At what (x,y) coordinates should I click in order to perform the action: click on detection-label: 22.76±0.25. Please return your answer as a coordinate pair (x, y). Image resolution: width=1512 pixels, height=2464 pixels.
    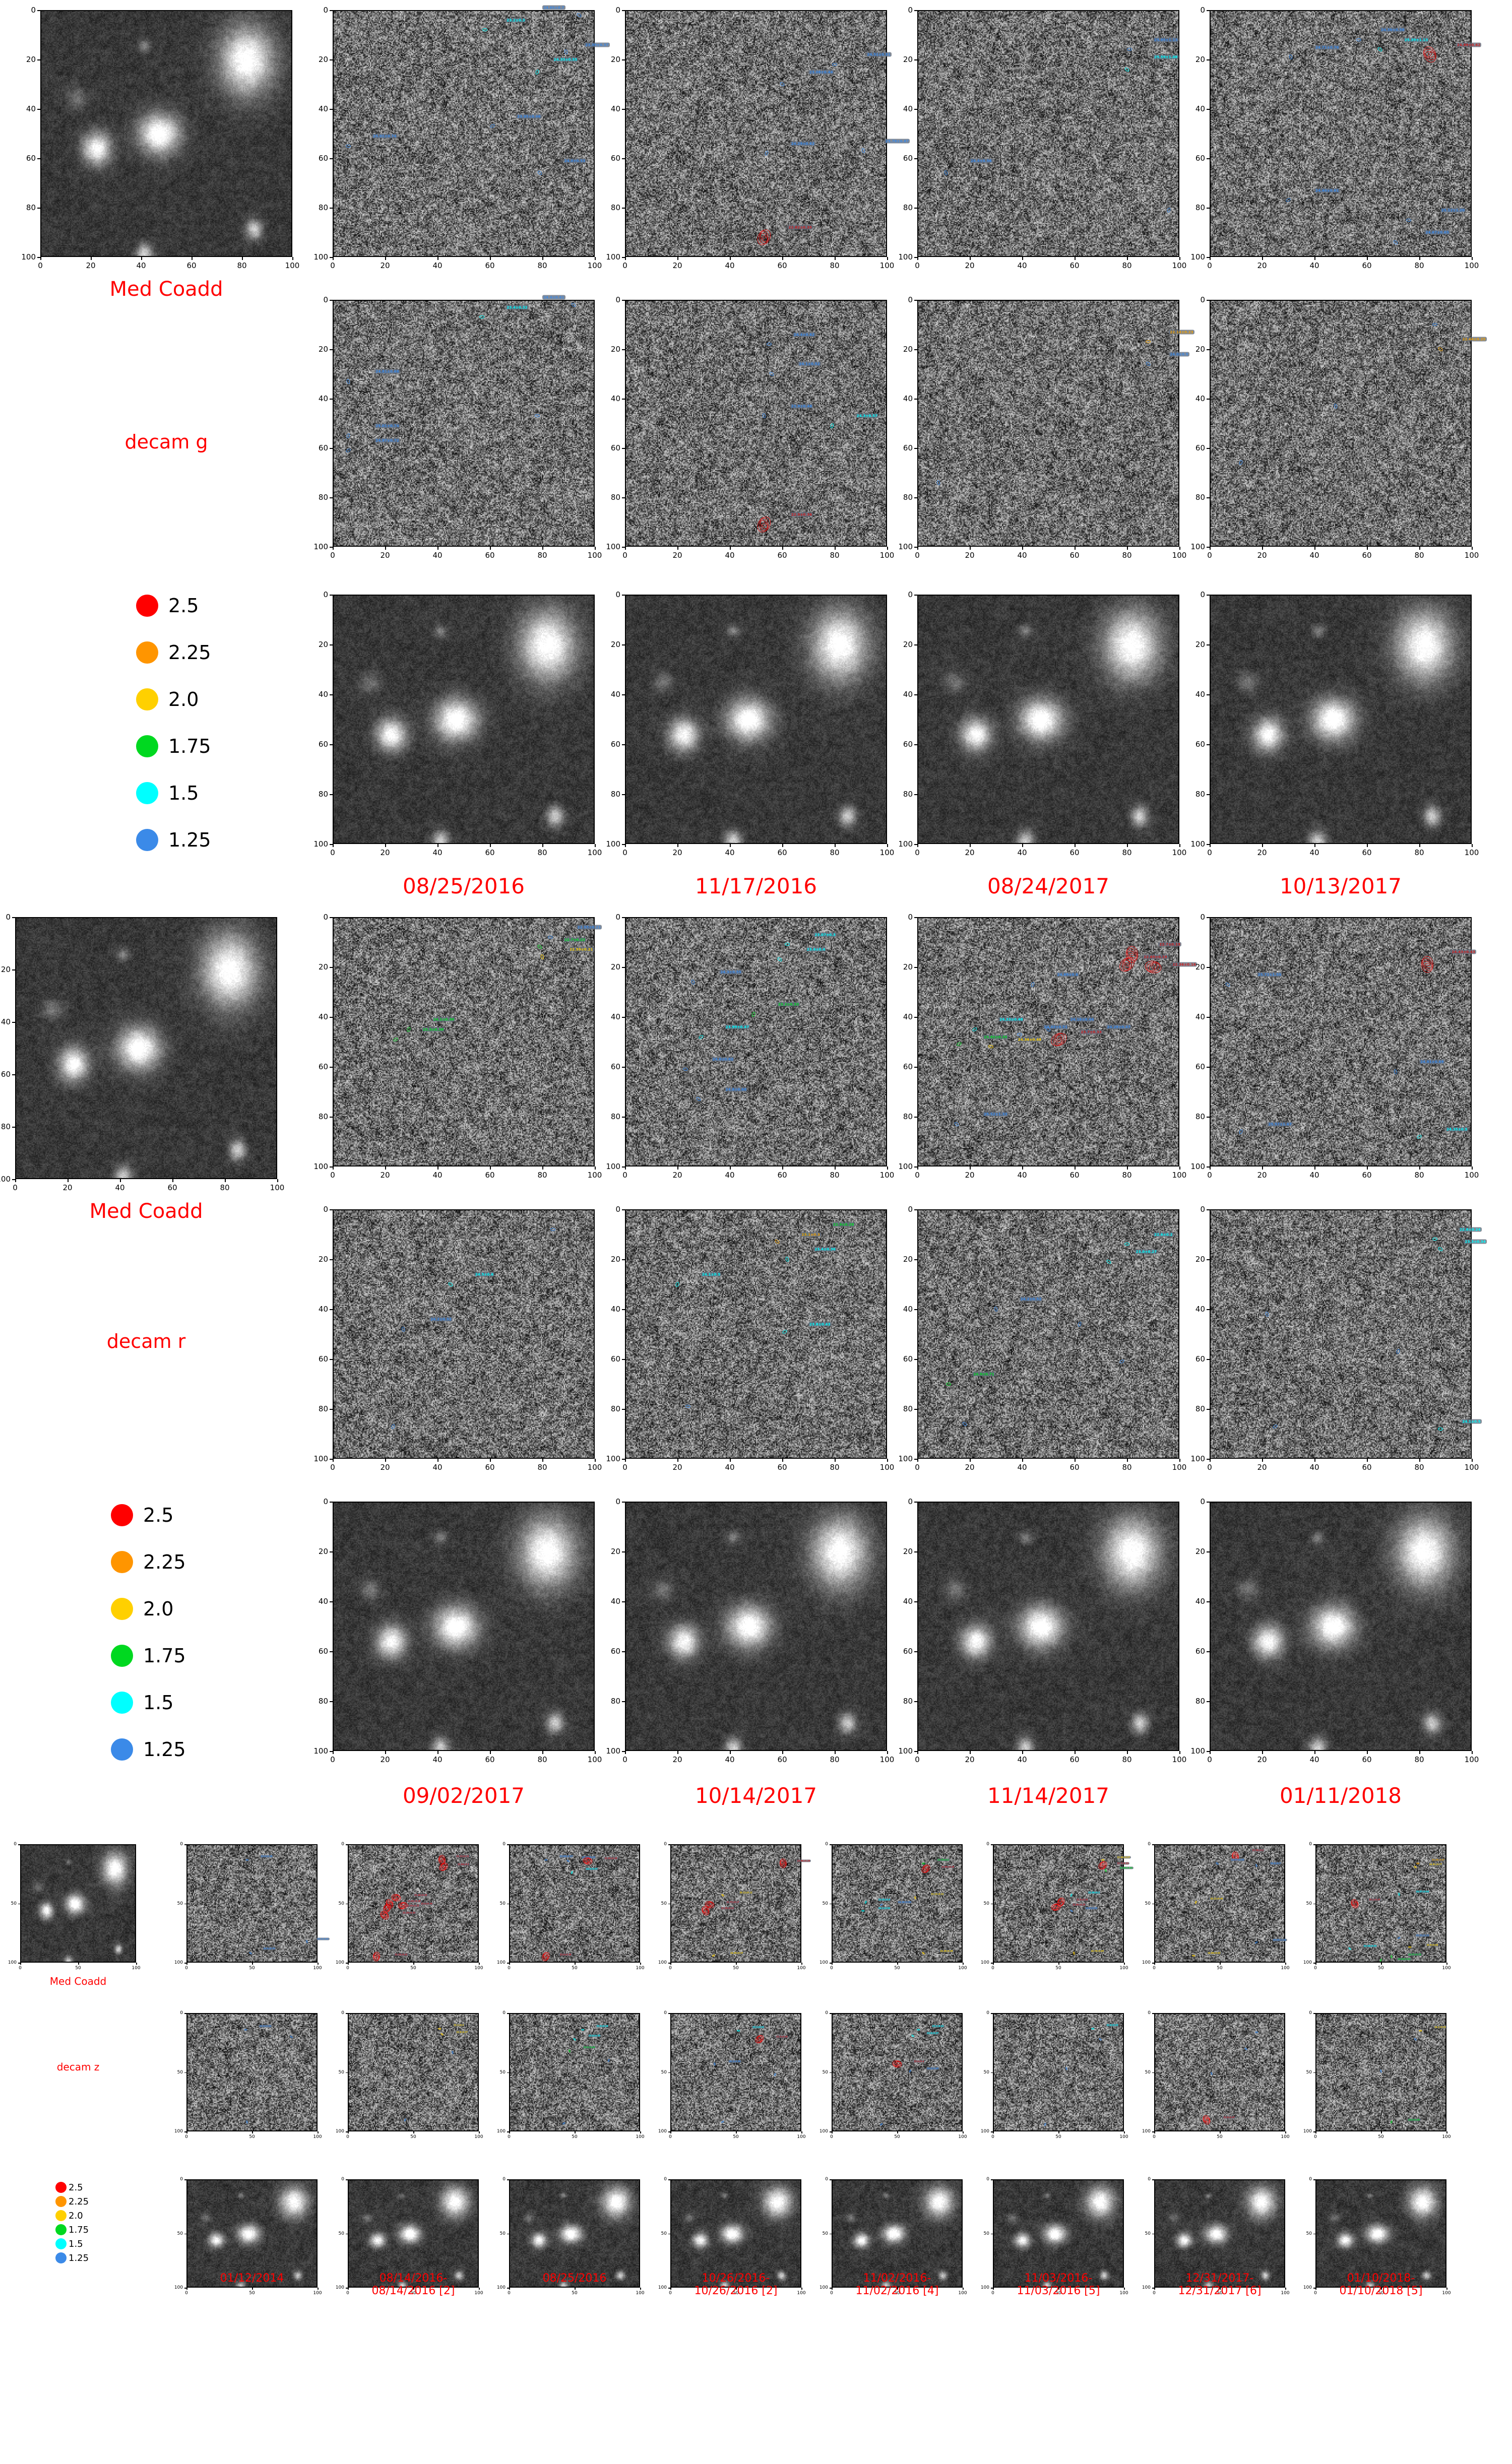
    Looking at the image, I should click on (588, 1858).